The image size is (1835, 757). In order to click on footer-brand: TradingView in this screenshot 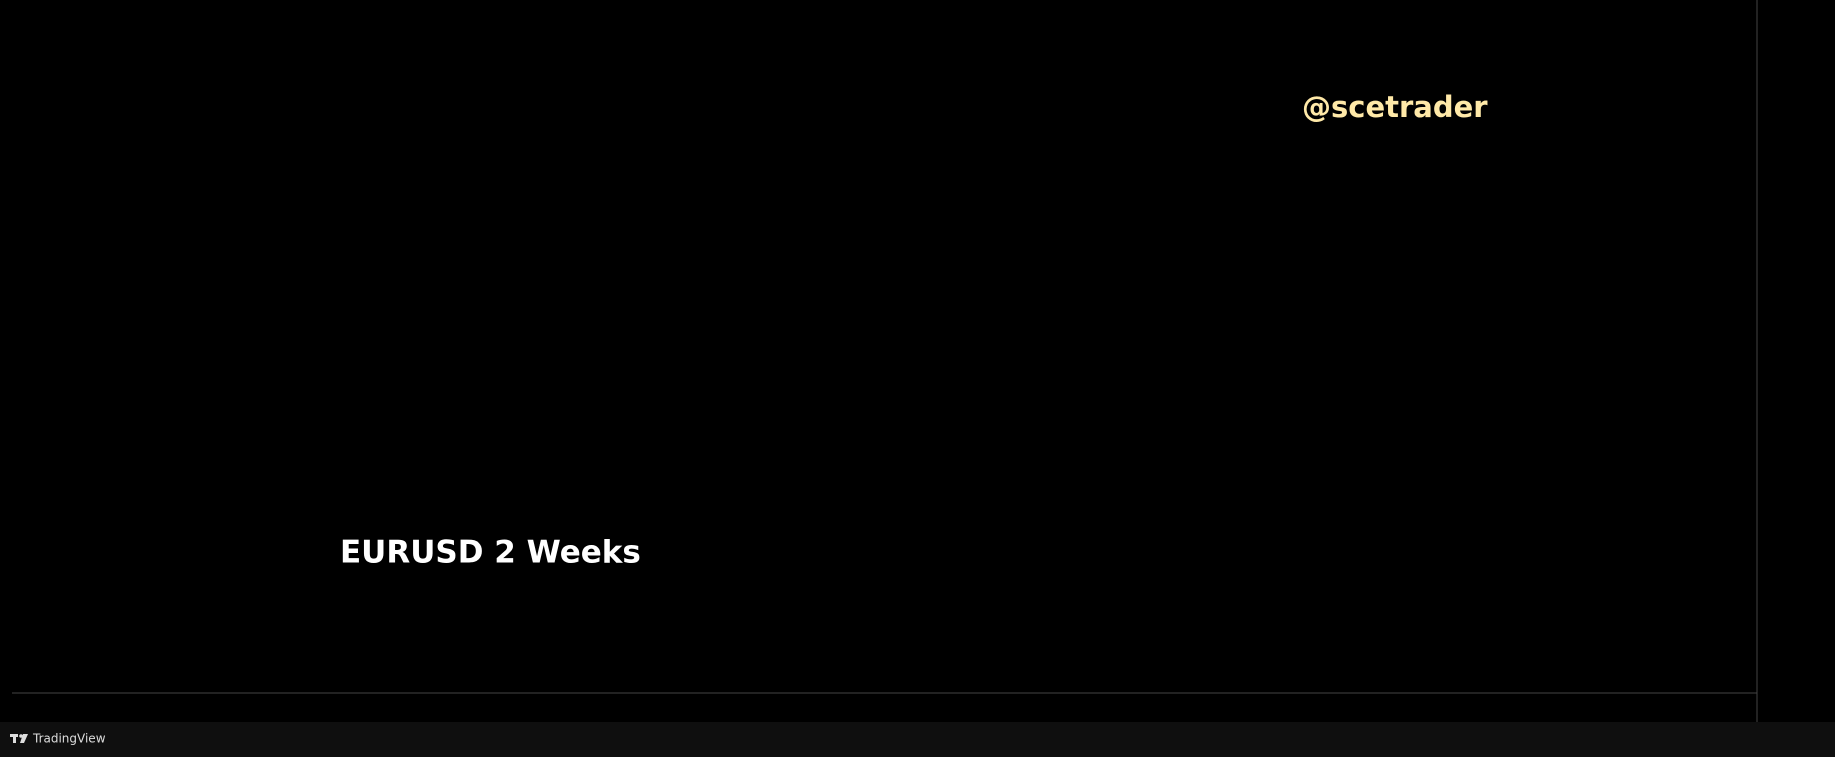, I will do `click(69, 739)`.